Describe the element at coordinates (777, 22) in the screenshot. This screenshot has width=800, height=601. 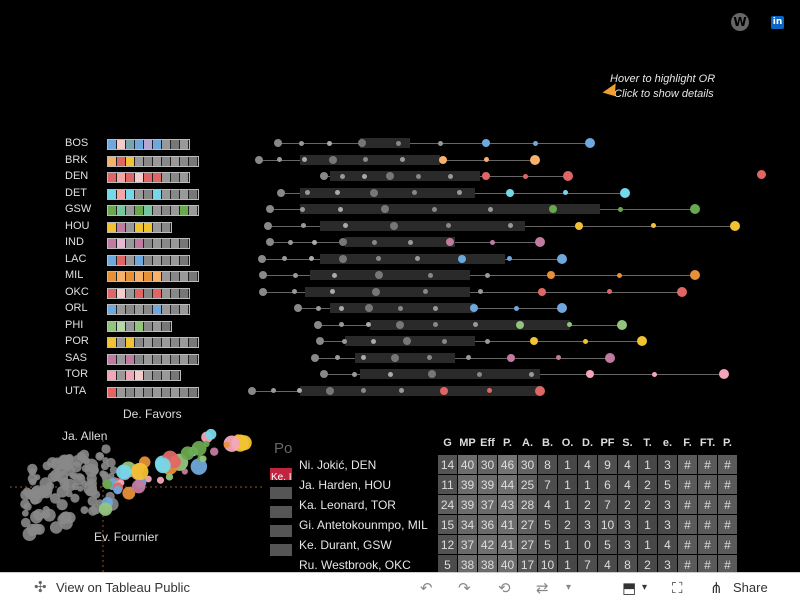
I see `linkedin-icon: in` at that location.